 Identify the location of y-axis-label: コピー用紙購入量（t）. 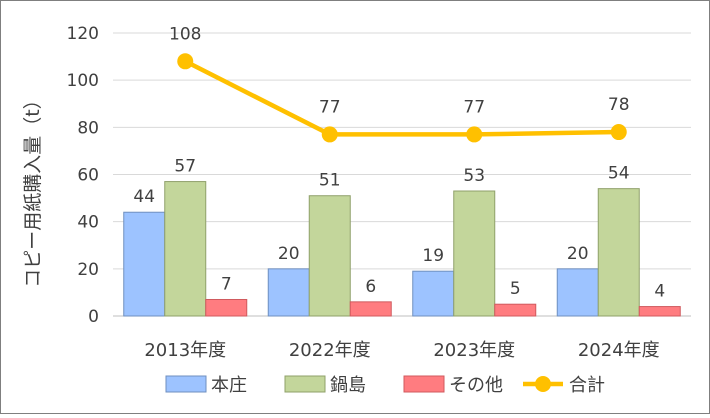
(33, 188).